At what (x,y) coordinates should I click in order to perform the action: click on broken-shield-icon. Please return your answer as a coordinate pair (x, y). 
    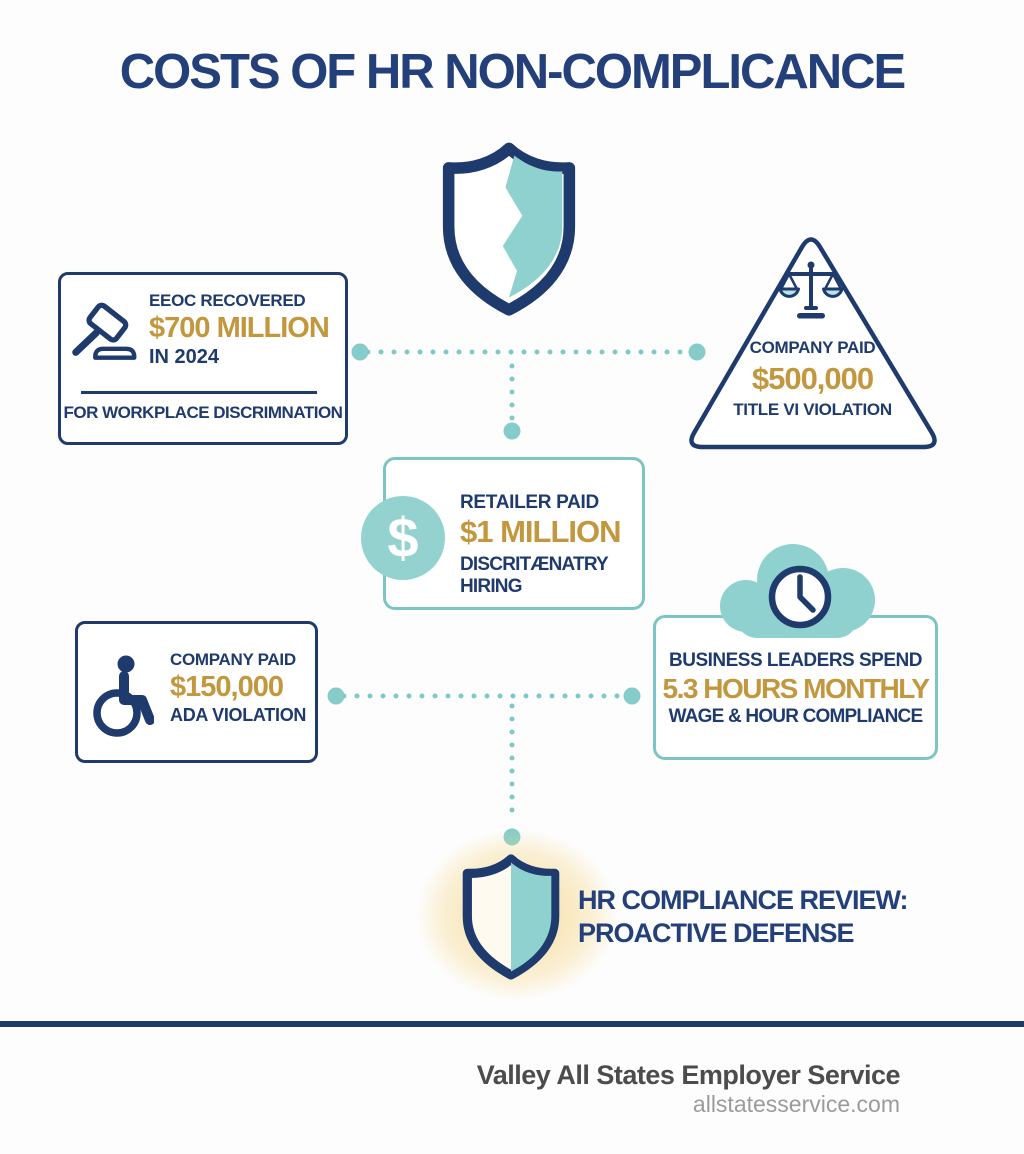
    Looking at the image, I should click on (509, 229).